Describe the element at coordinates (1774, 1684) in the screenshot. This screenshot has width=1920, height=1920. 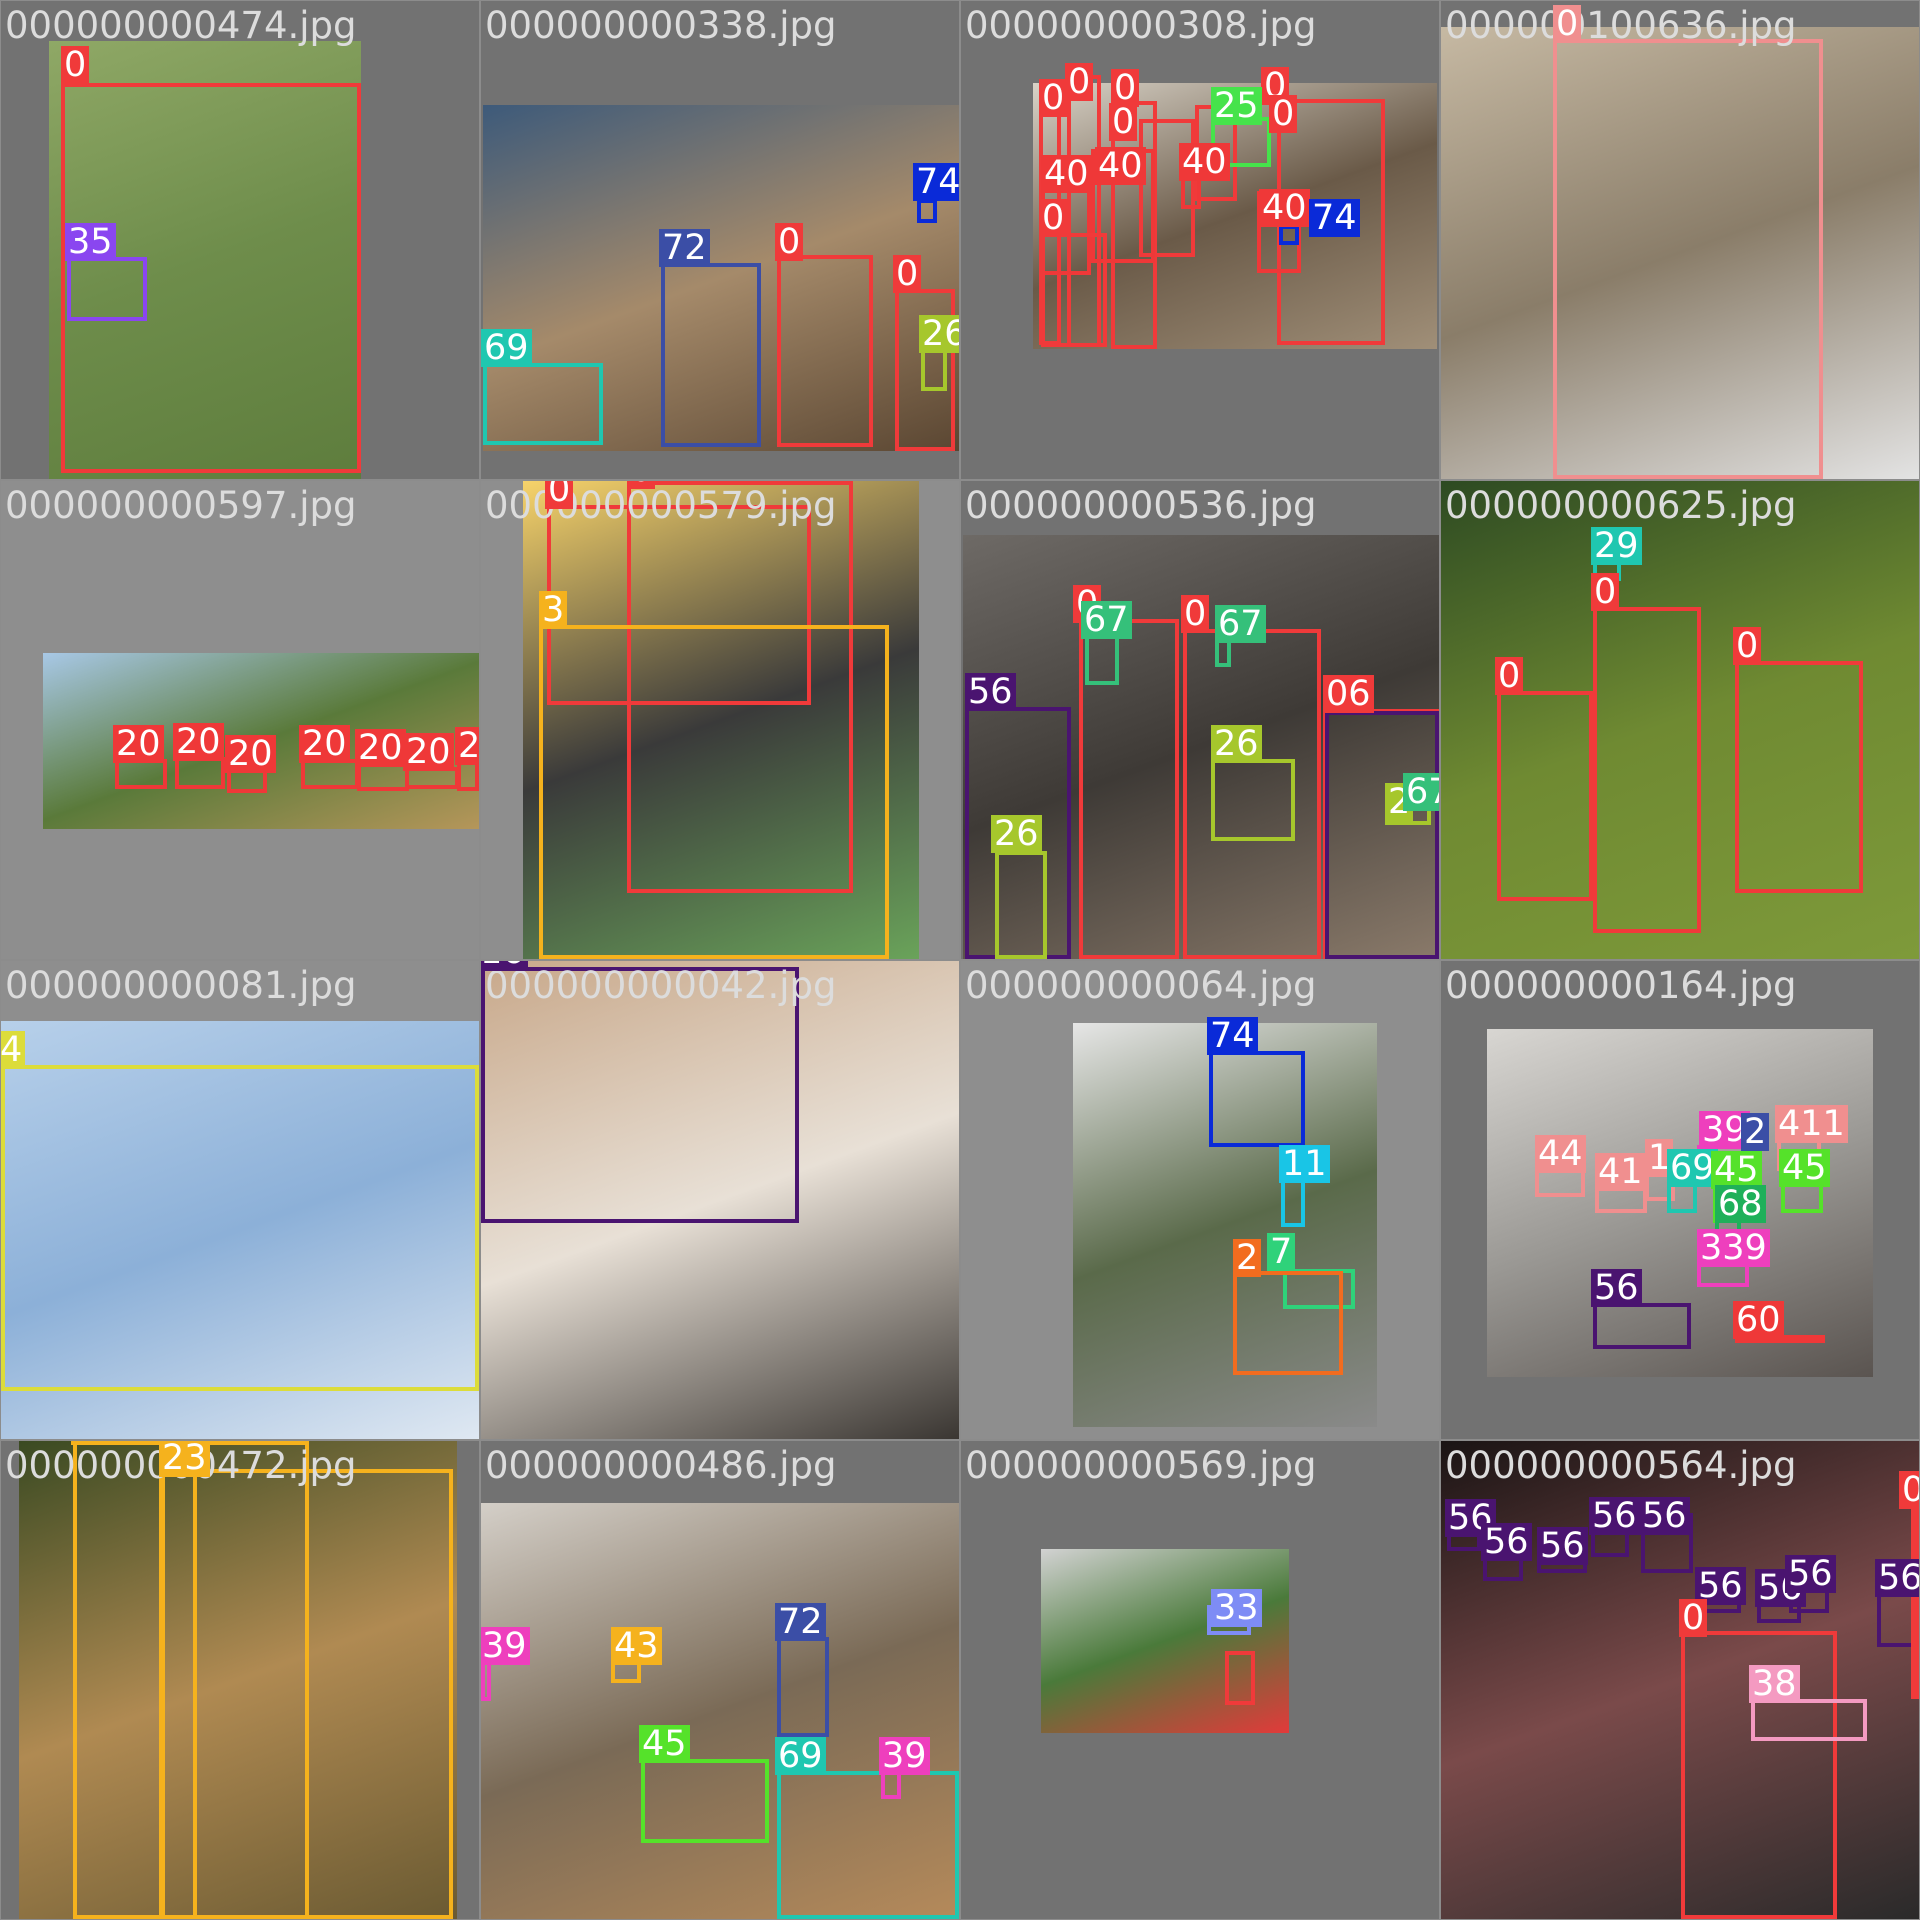
I see `class-label: 38` at that location.